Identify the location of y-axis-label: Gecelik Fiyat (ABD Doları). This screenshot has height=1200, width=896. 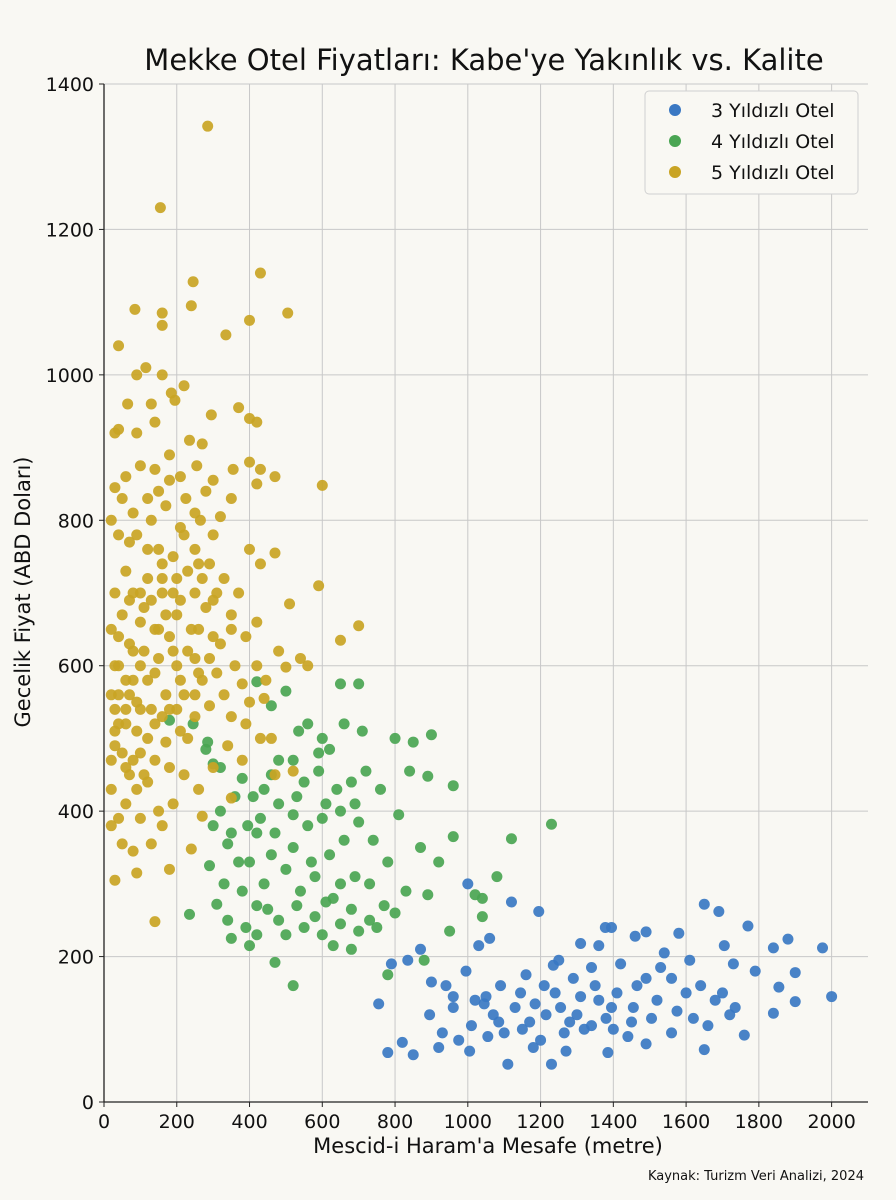
(23, 592).